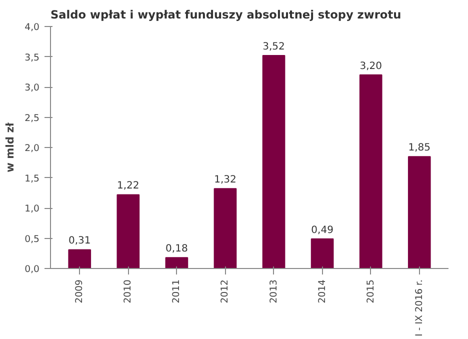  What do you see at coordinates (32, 58) in the screenshot?
I see `y-tick-label: 3,5` at bounding box center [32, 58].